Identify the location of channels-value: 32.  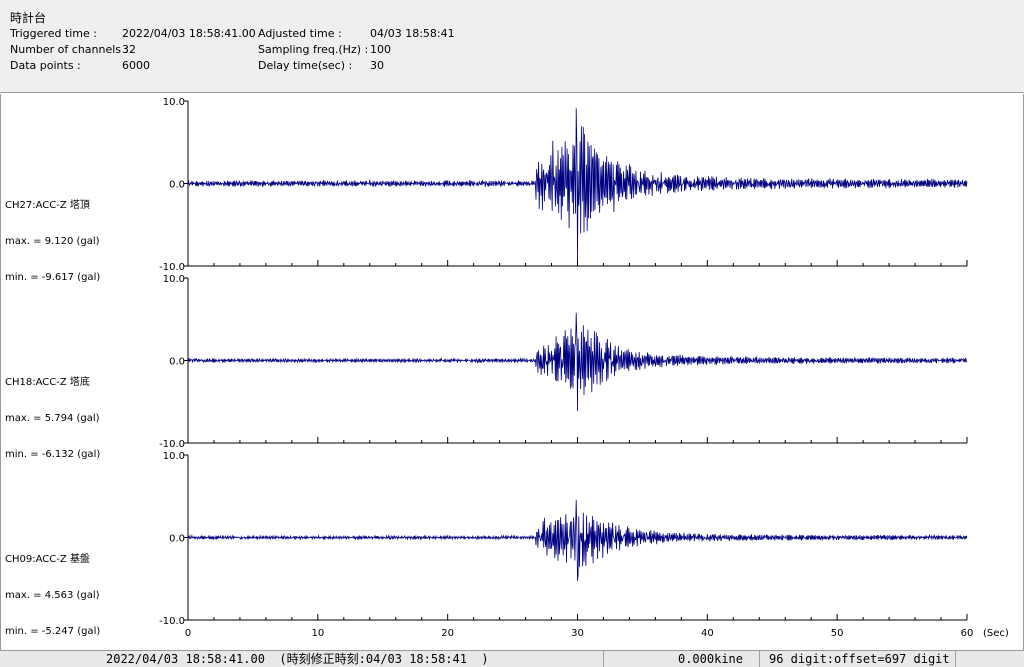
(129, 49).